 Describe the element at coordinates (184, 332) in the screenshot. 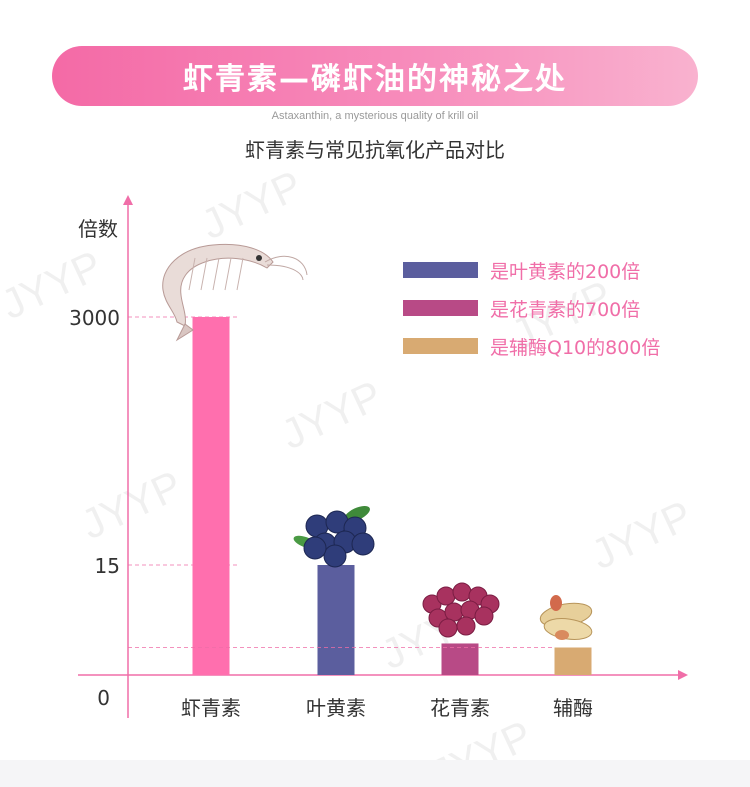

I see `shrimp-tail` at that location.